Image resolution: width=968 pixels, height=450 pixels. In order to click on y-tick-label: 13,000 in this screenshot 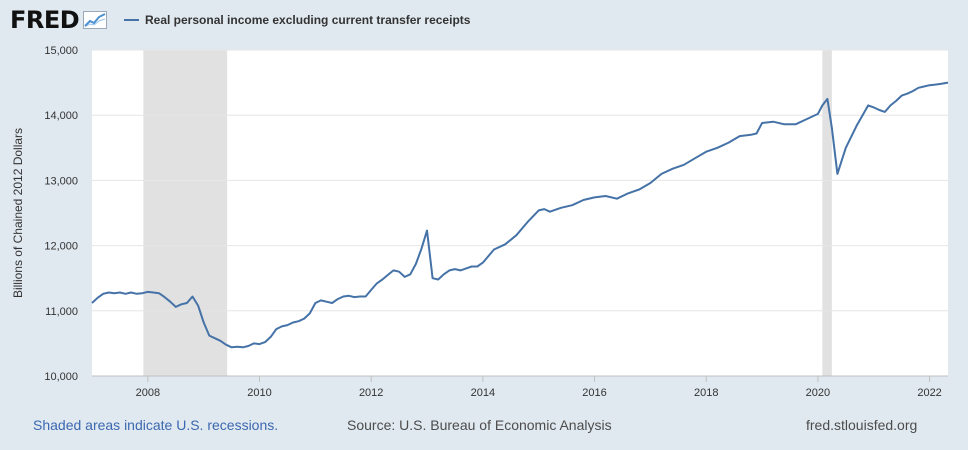, I will do `click(61, 181)`.